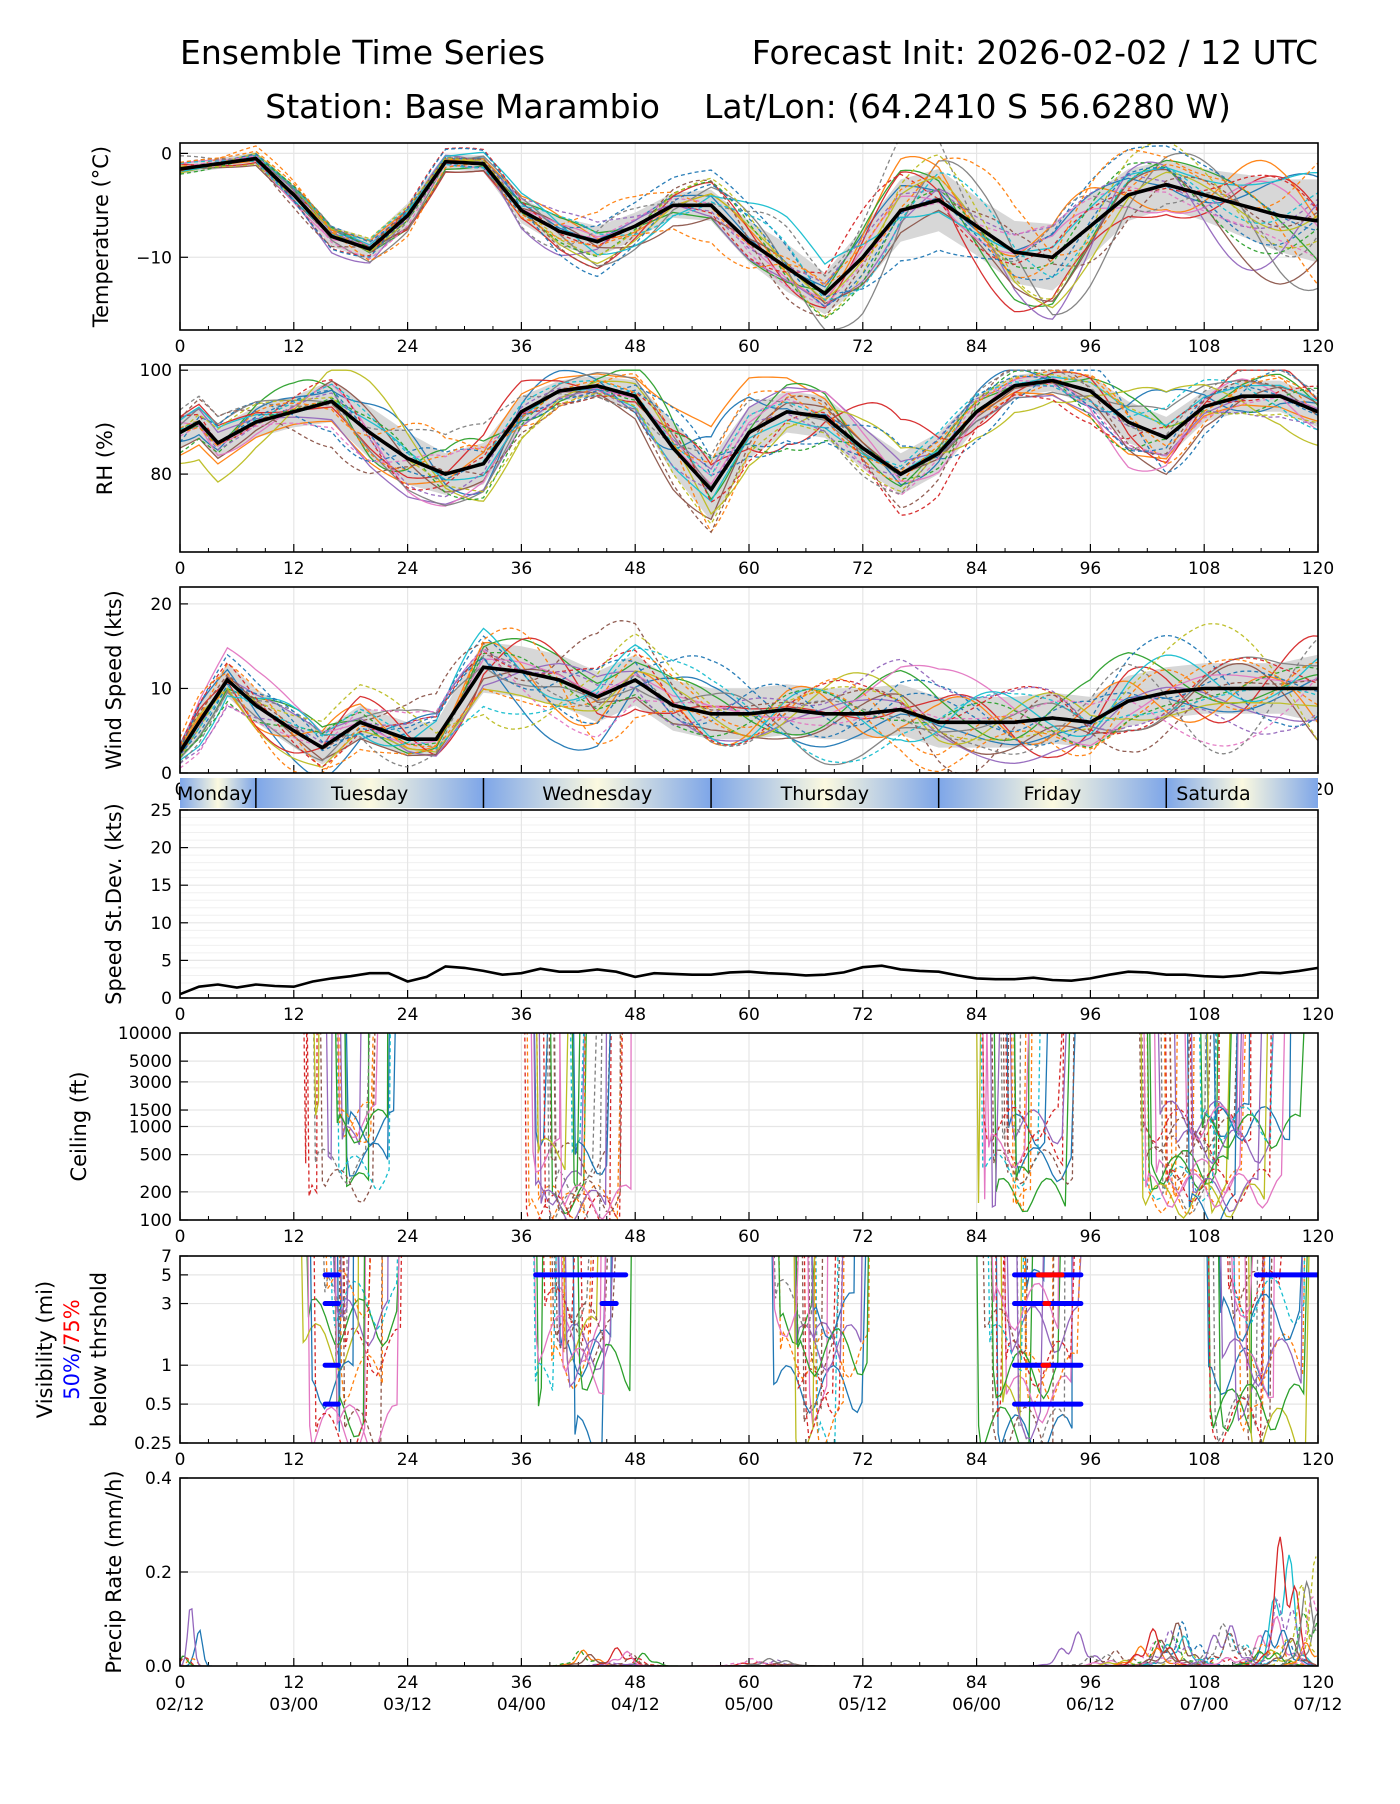 The height and width of the screenshot is (1804, 1400). Describe the element at coordinates (166, 154) in the screenshot. I see `temperature-ytick-label: 0` at that location.